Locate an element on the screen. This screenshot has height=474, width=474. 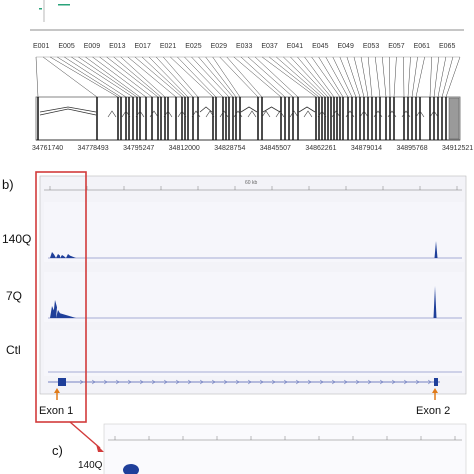
exon-label: E005 is located at coordinates (66, 46).